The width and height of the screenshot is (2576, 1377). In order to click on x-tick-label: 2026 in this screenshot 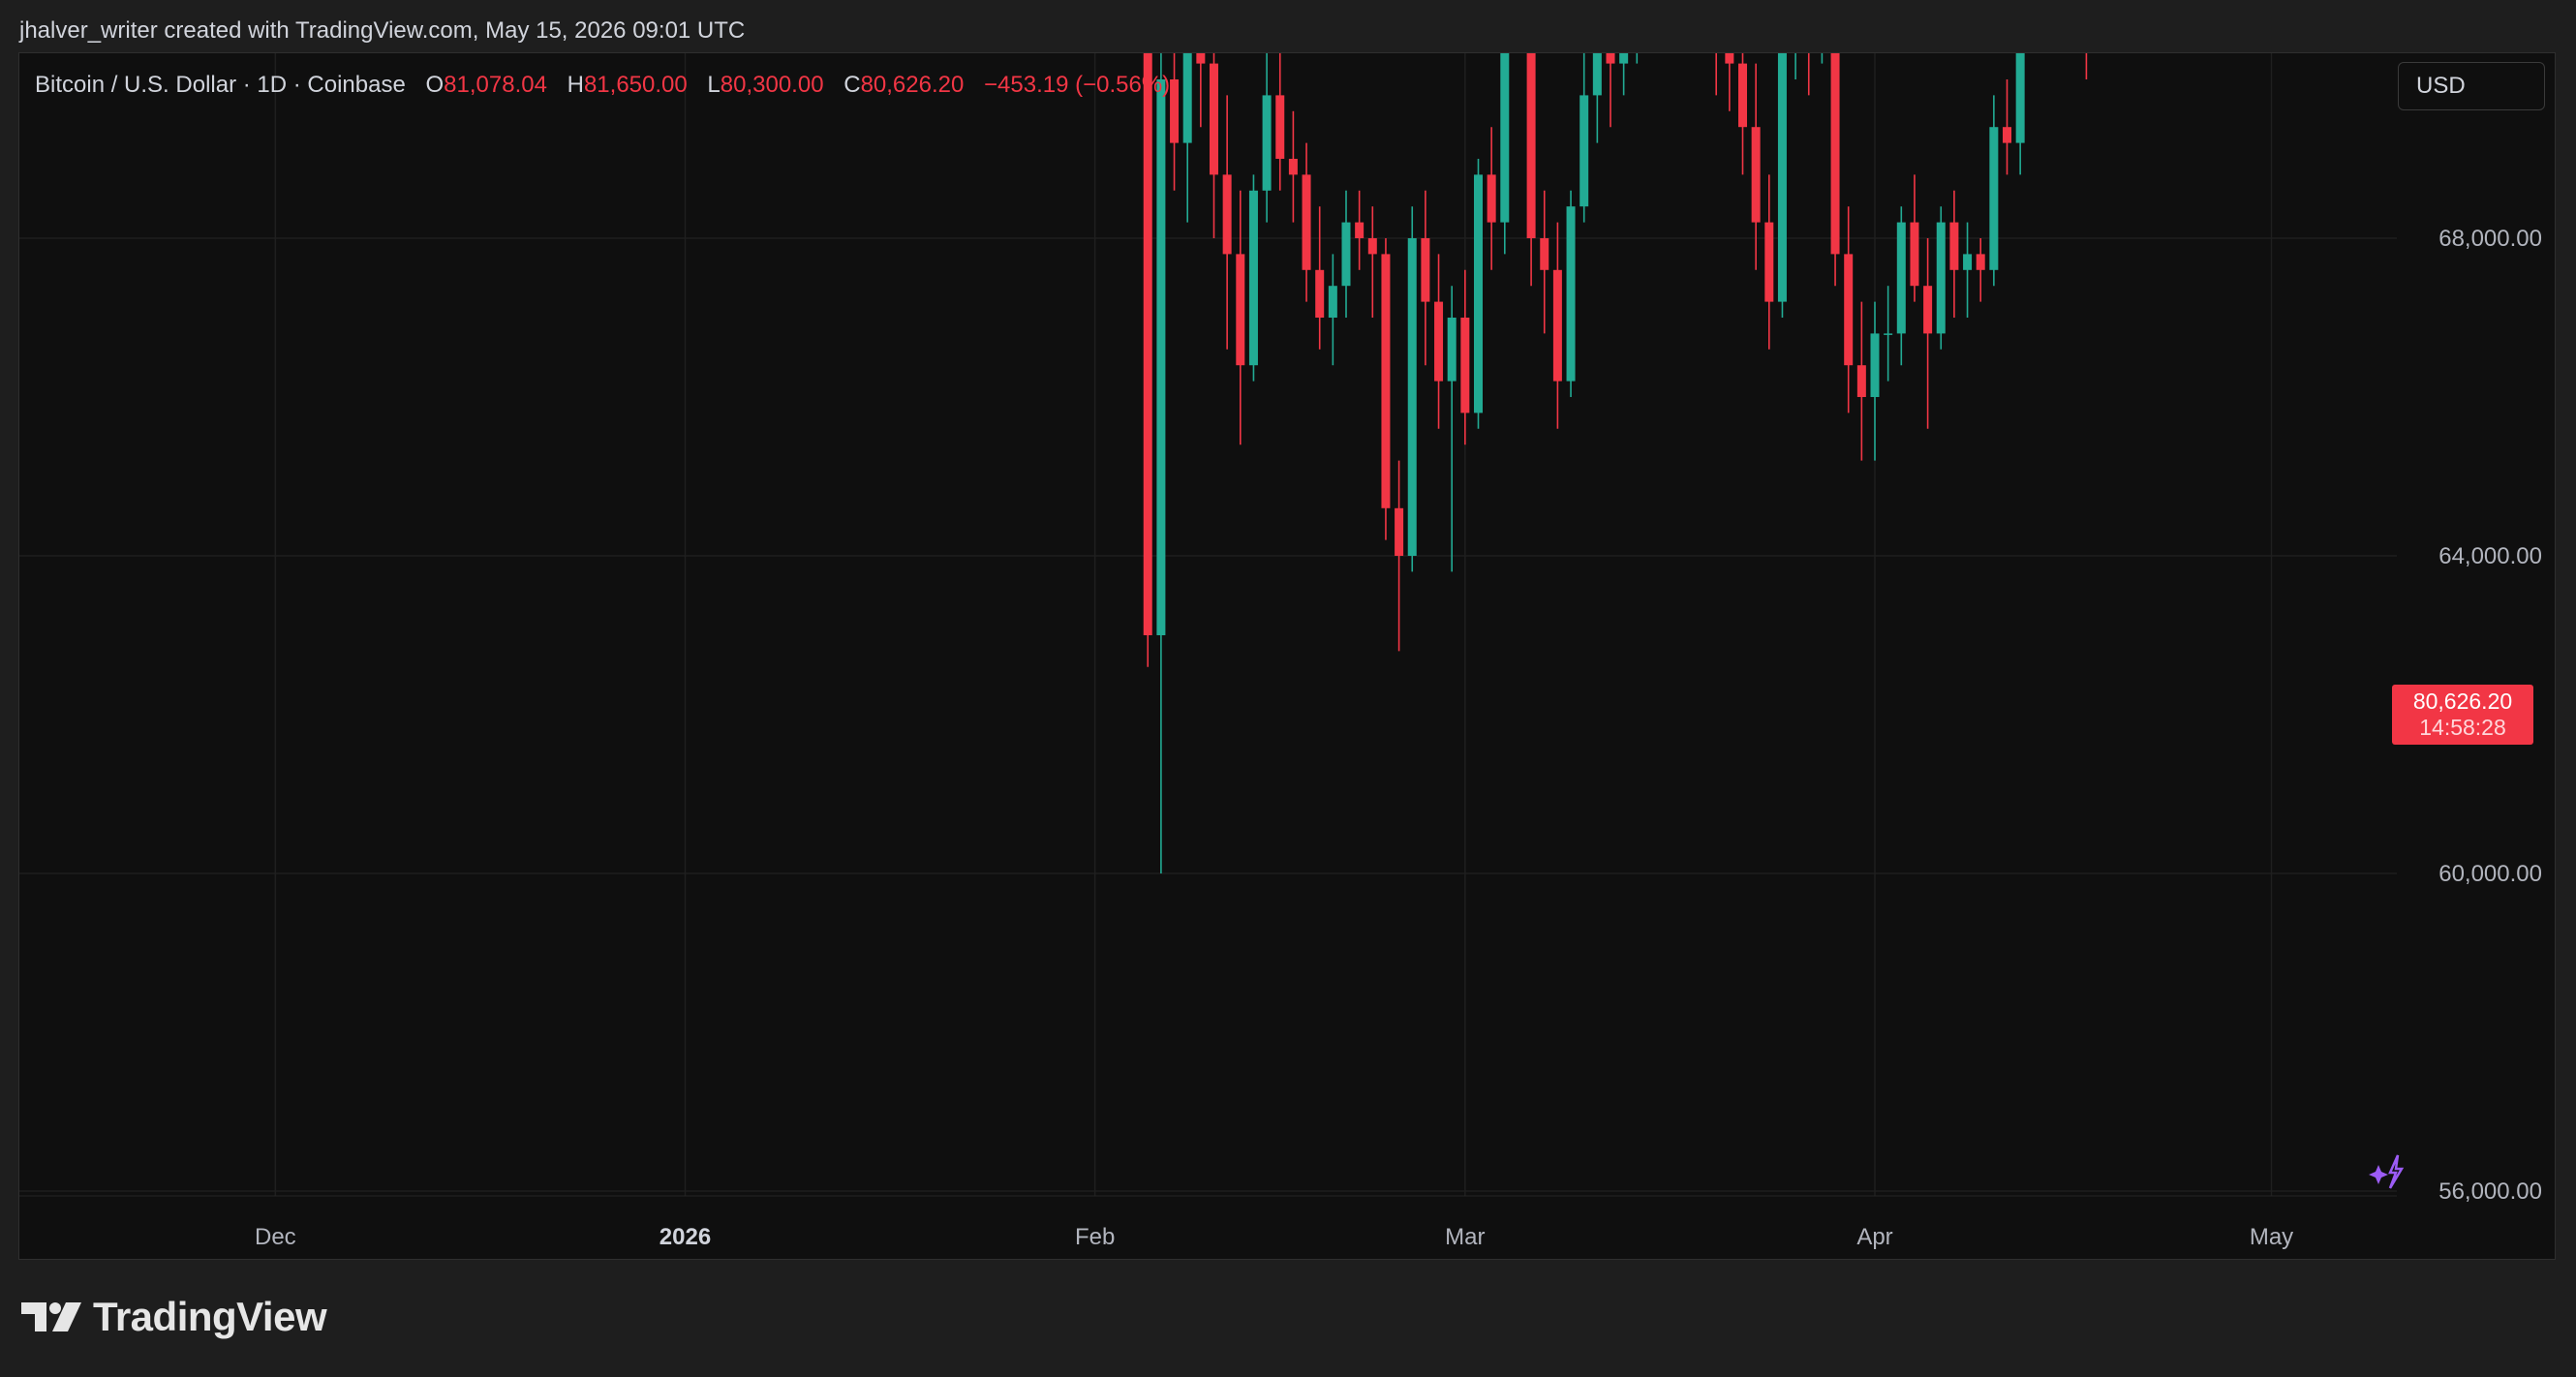, I will do `click(685, 1237)`.